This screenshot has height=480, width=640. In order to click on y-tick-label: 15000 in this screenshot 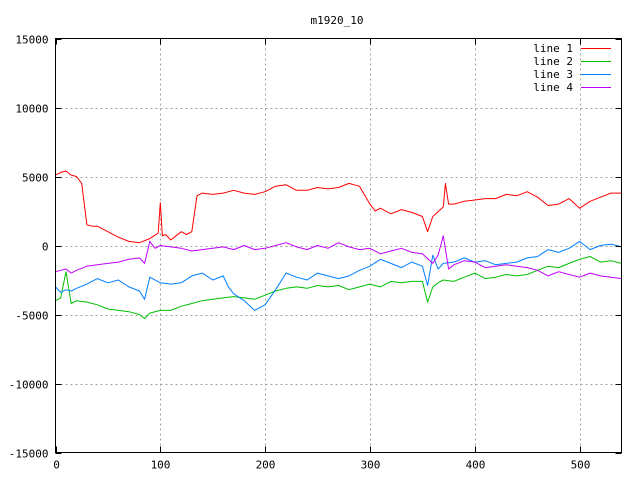, I will do `click(31, 40)`.